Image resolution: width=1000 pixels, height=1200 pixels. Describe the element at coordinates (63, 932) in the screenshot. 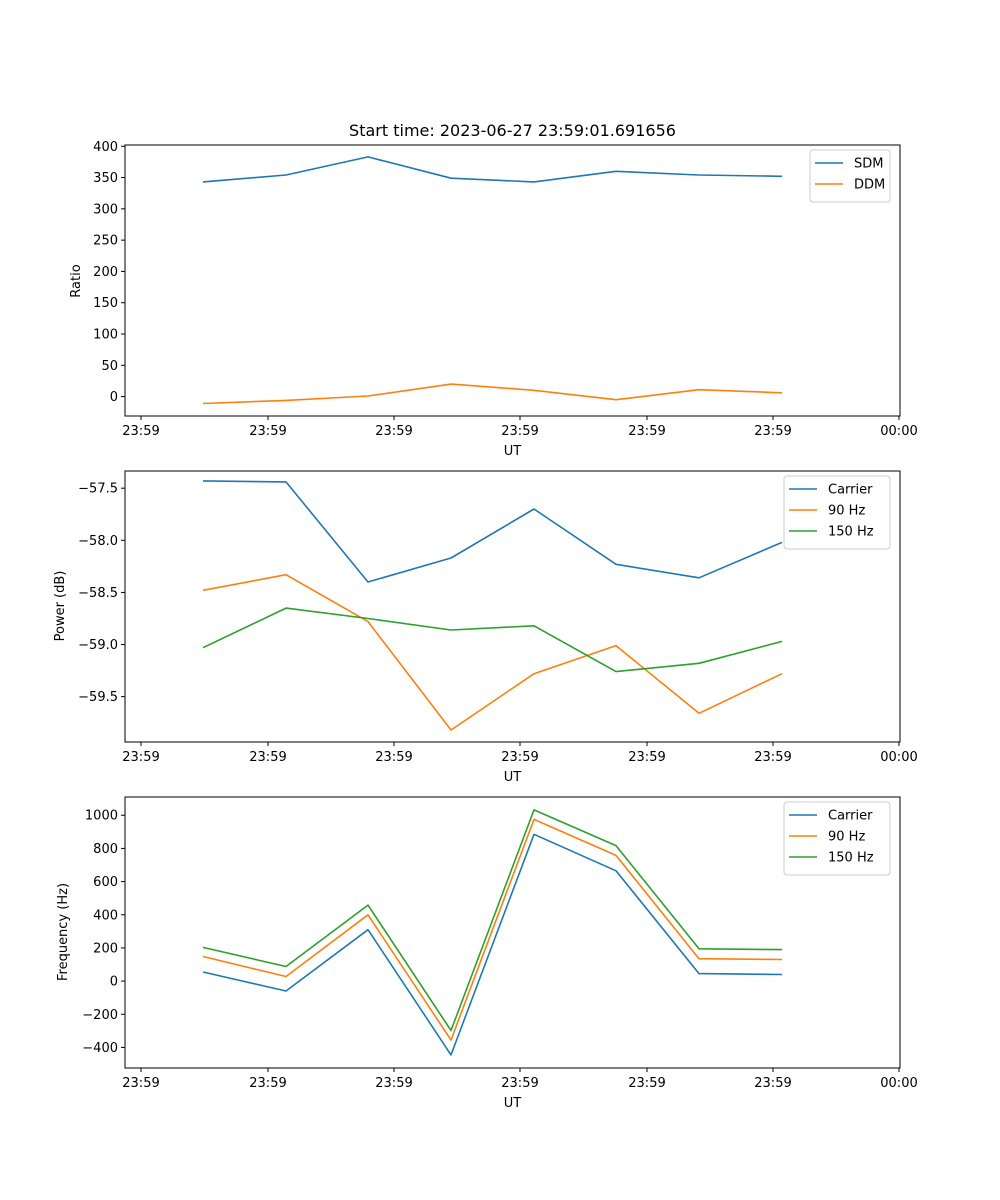

I see `y-axis-label: Frequency (Hz)` at that location.